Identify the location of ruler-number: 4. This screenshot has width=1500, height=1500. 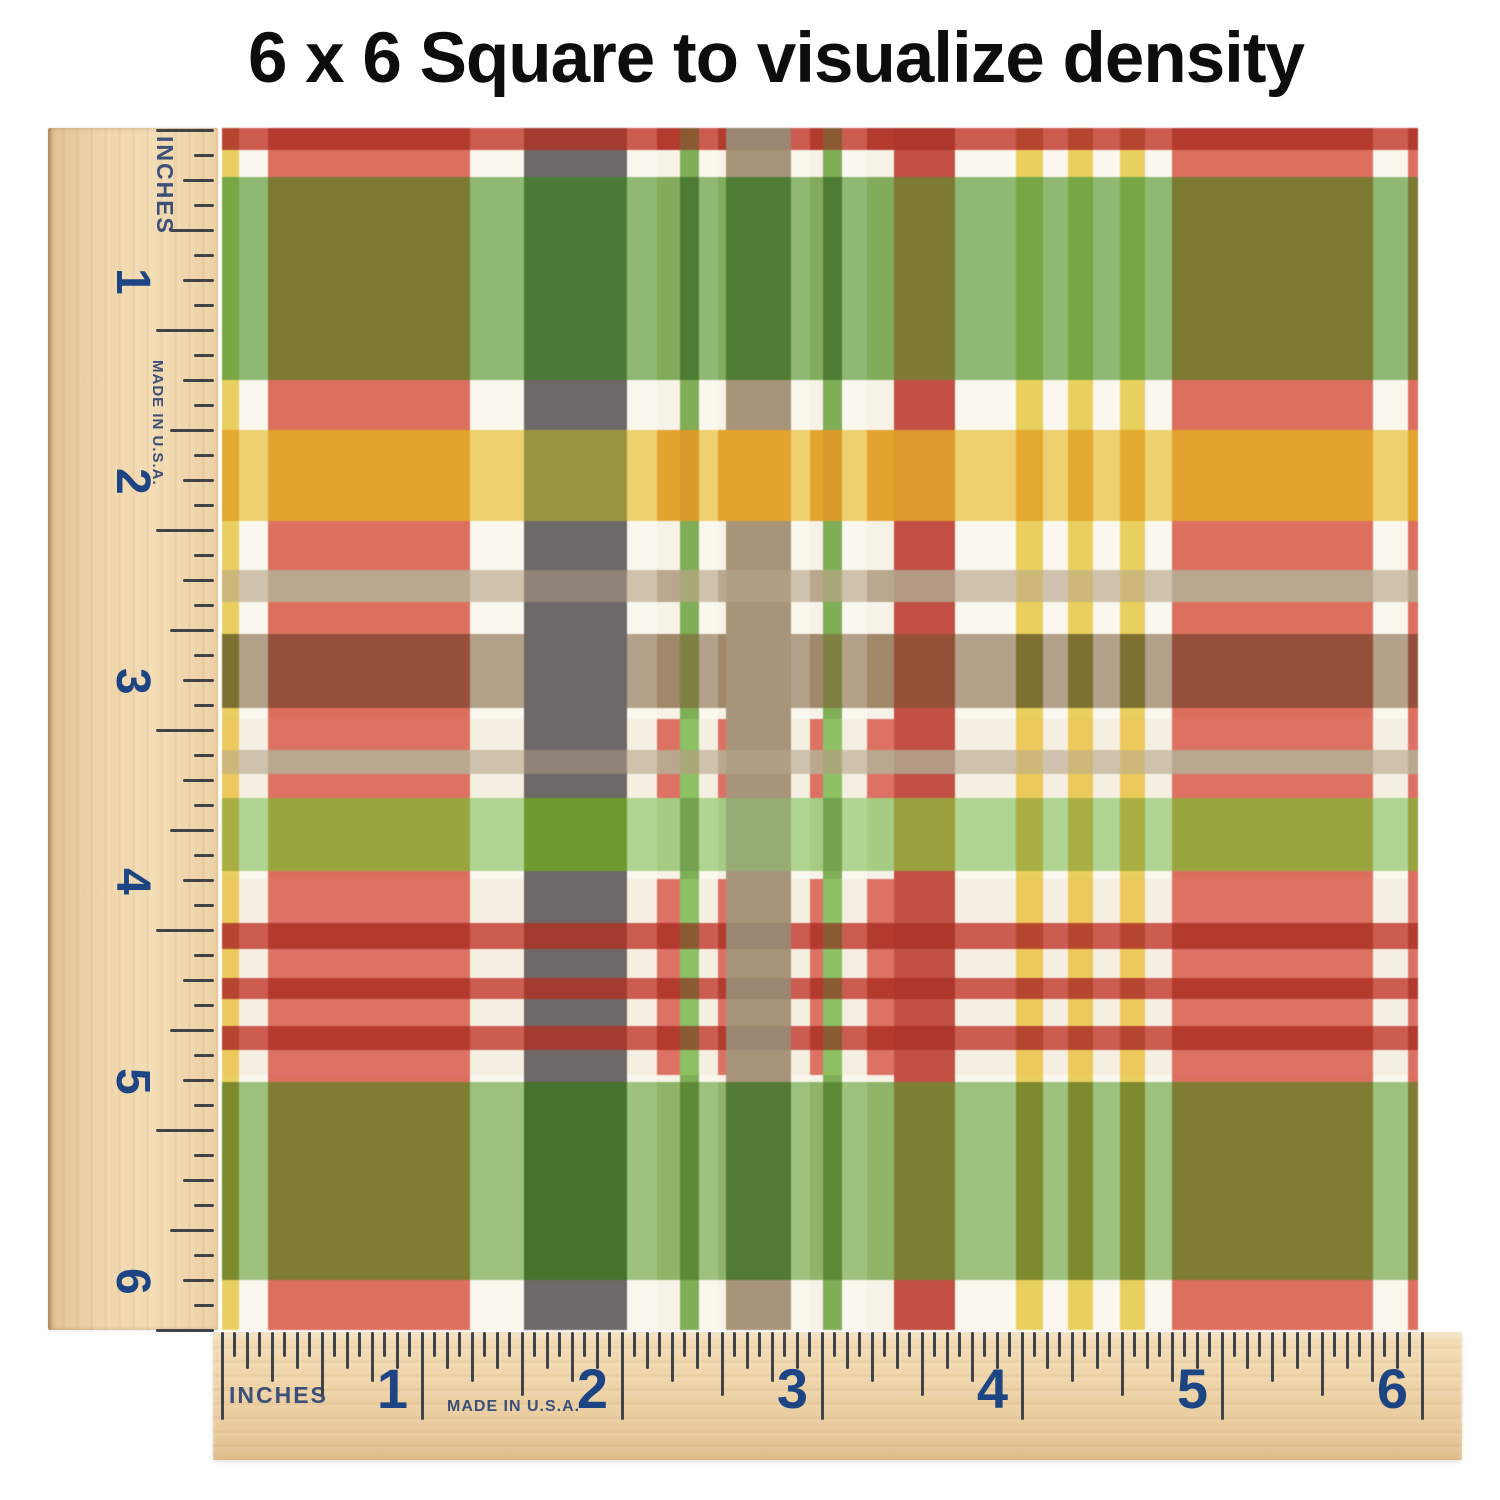
(992, 1388).